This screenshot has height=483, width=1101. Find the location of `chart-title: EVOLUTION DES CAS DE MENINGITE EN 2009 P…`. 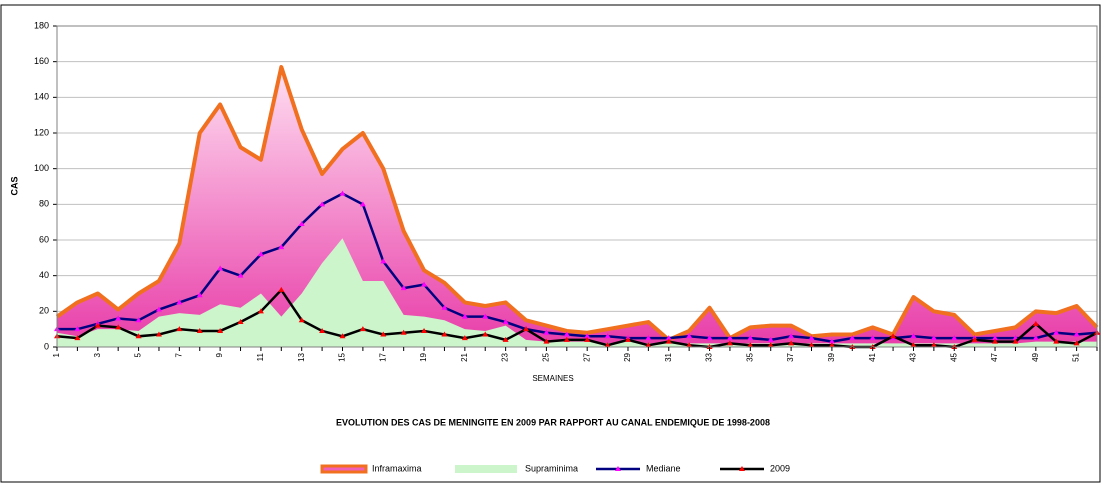

chart-title: EVOLUTION DES CAS DE MENINGITE EN 2009 P… is located at coordinates (553, 422).